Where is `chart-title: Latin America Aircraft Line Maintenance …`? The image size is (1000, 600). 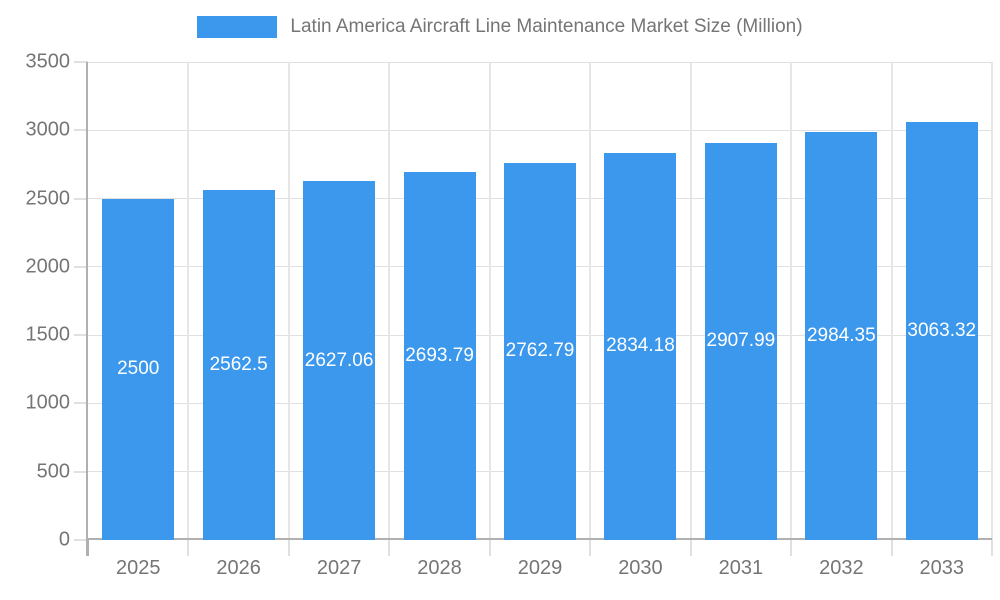 chart-title: Latin America Aircraft Line Maintenance … is located at coordinates (546, 26).